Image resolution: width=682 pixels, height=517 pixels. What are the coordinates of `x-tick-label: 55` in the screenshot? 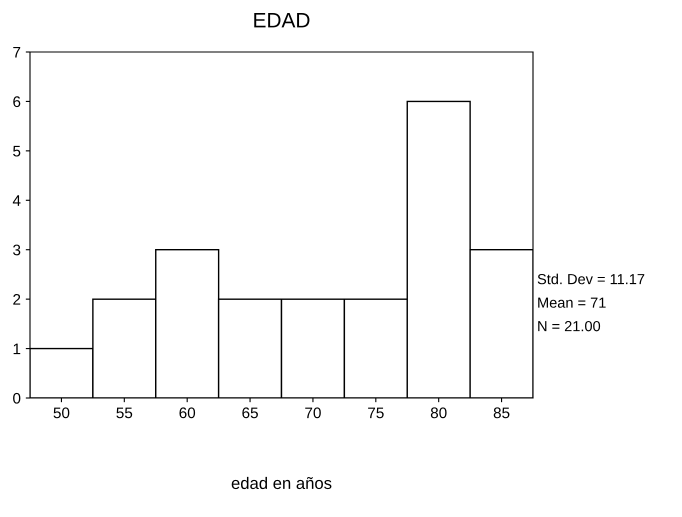 It's located at (124, 413).